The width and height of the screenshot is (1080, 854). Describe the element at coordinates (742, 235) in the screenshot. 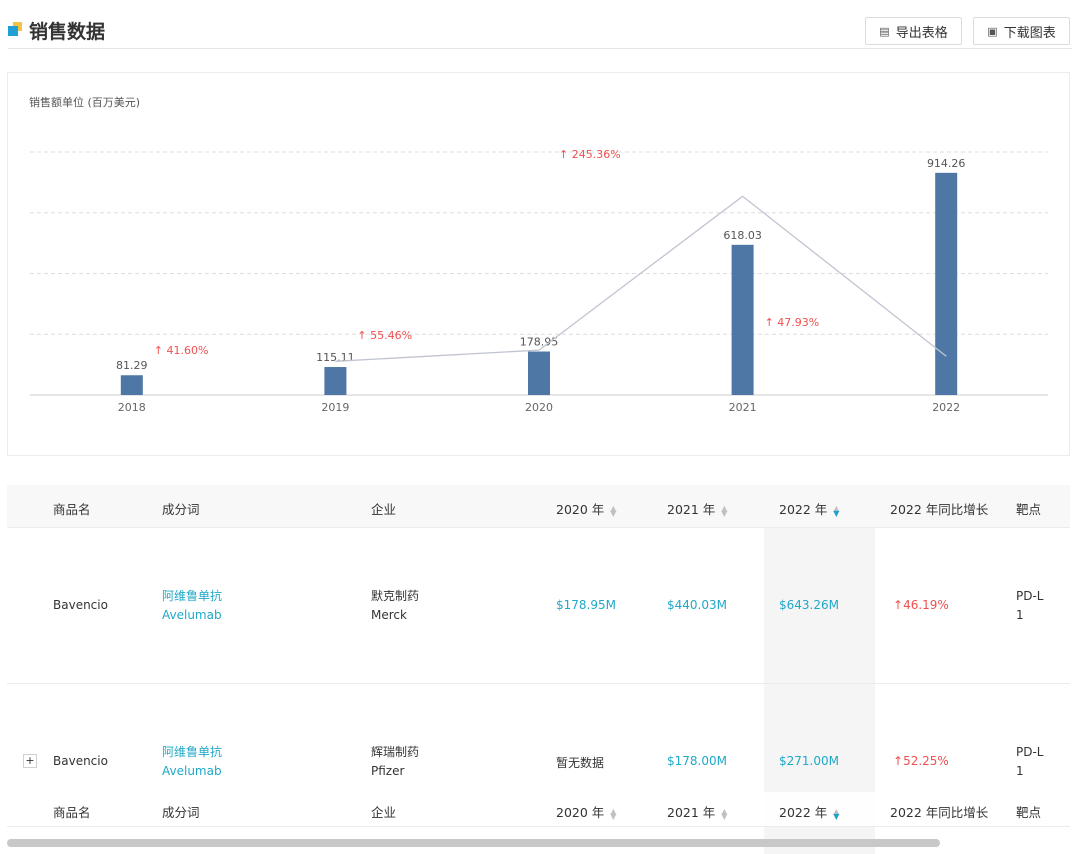

I see `bar-value-label: 618.03` at that location.